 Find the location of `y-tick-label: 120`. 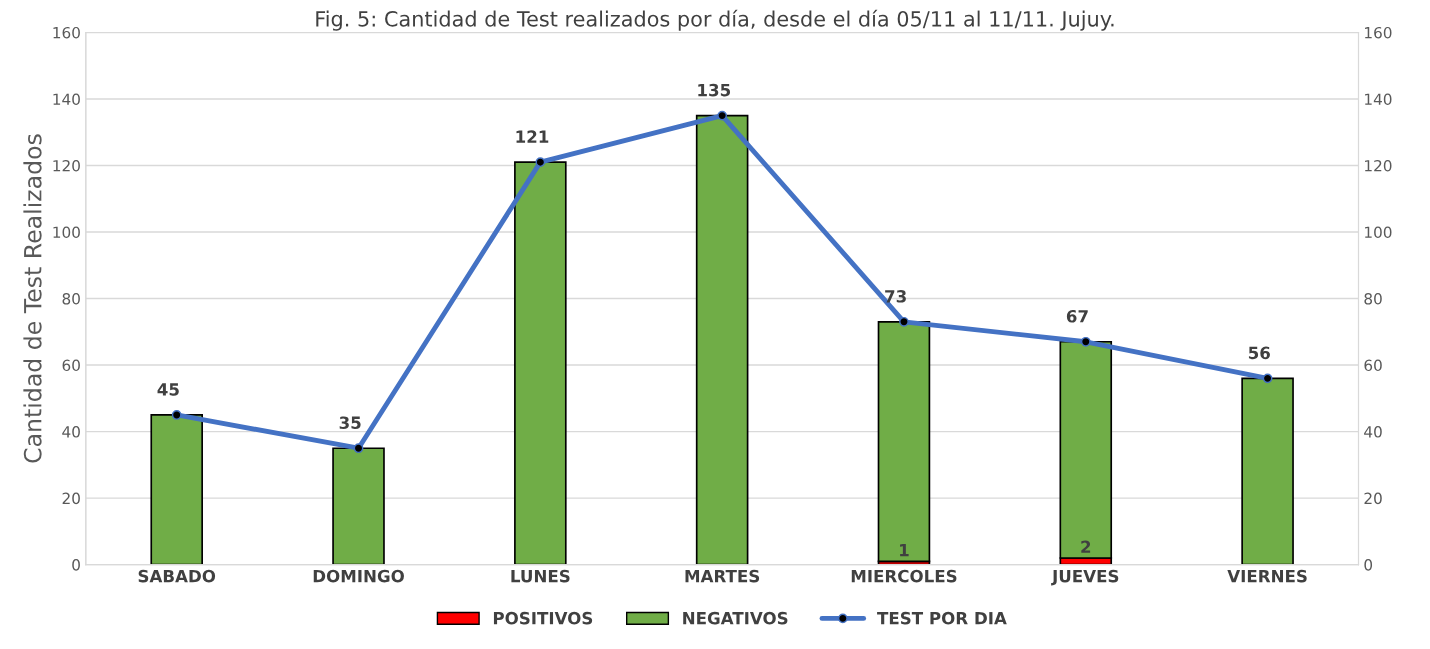

y-tick-label: 120 is located at coordinates (66, 165).